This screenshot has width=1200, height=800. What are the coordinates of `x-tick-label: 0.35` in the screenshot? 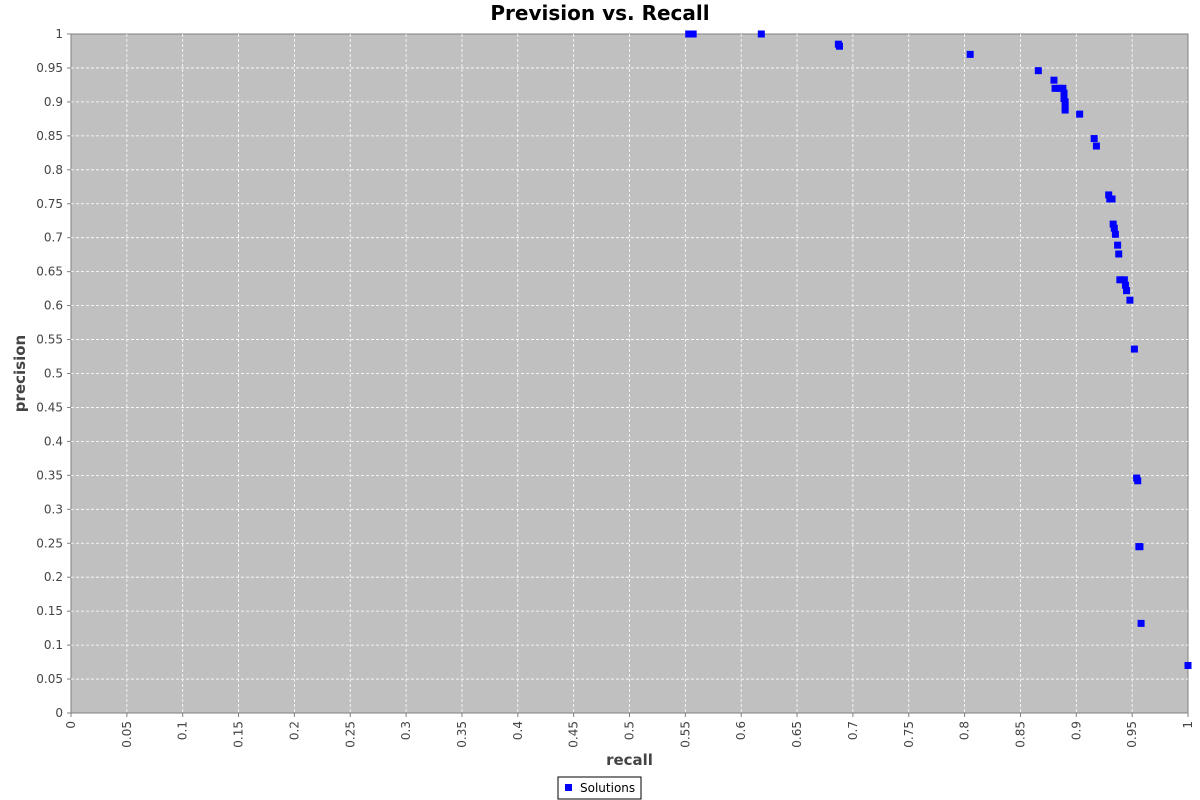 It's located at (462, 734).